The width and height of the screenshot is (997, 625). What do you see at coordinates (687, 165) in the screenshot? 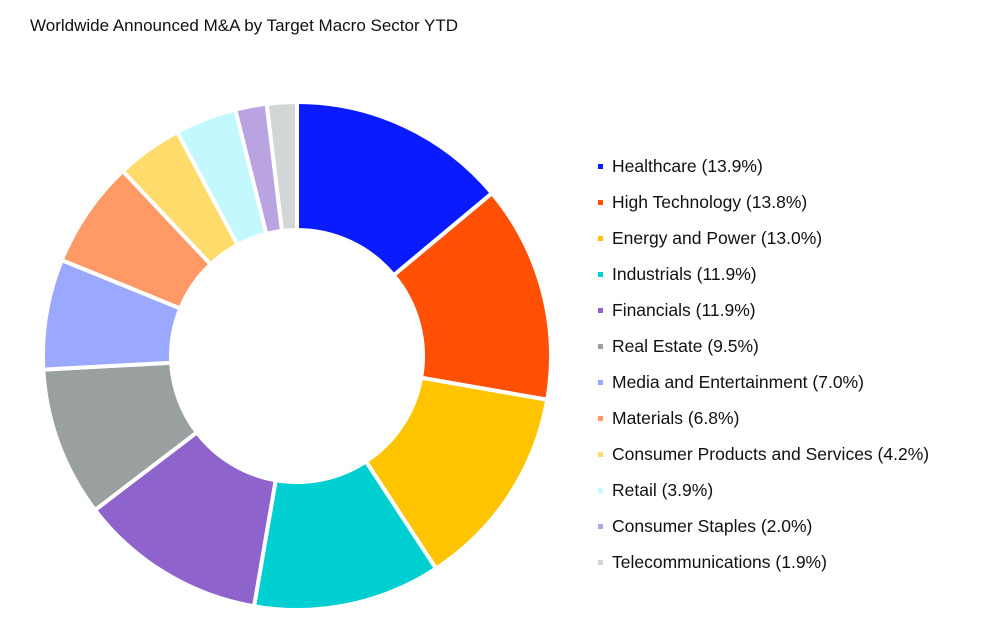
I see `legend-label: Healthcare (13.9%)` at bounding box center [687, 165].